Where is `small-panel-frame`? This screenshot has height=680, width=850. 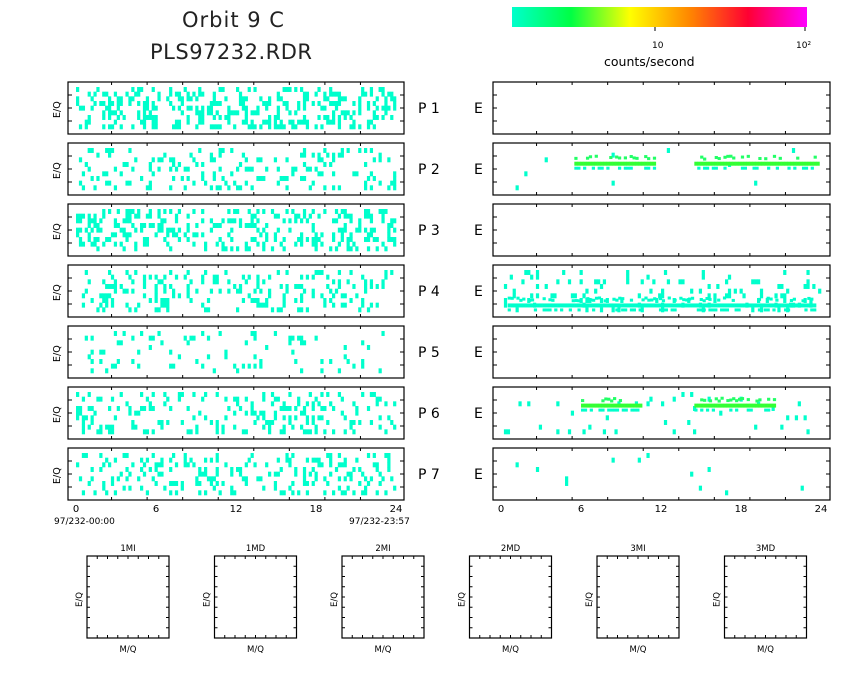
small-panel-frame is located at coordinates (510, 597).